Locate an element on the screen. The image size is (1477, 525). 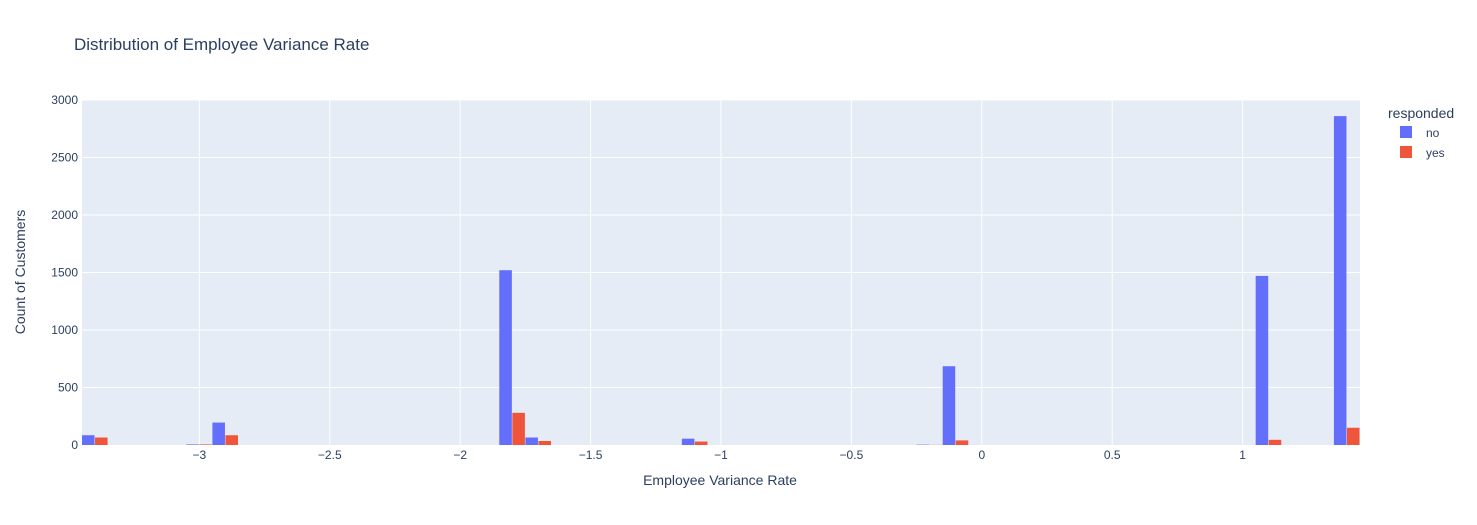
legend-label-no: no is located at coordinates (1433, 133).